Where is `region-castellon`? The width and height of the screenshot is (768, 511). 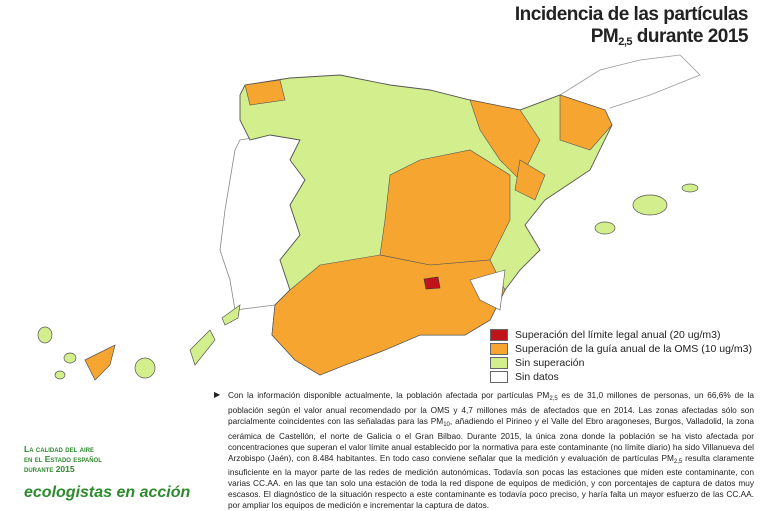
region-castellon is located at coordinates (530, 180).